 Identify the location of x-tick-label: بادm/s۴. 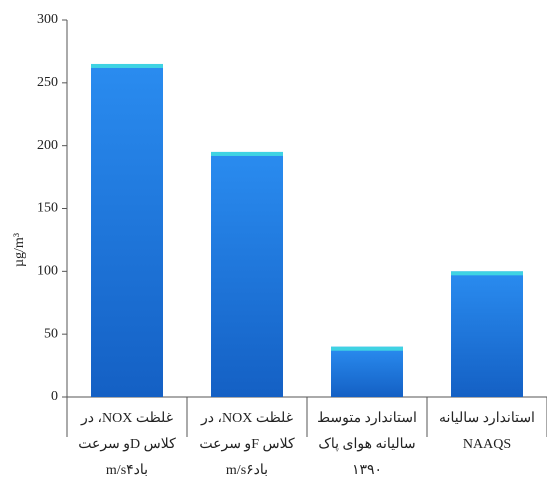
(127, 470).